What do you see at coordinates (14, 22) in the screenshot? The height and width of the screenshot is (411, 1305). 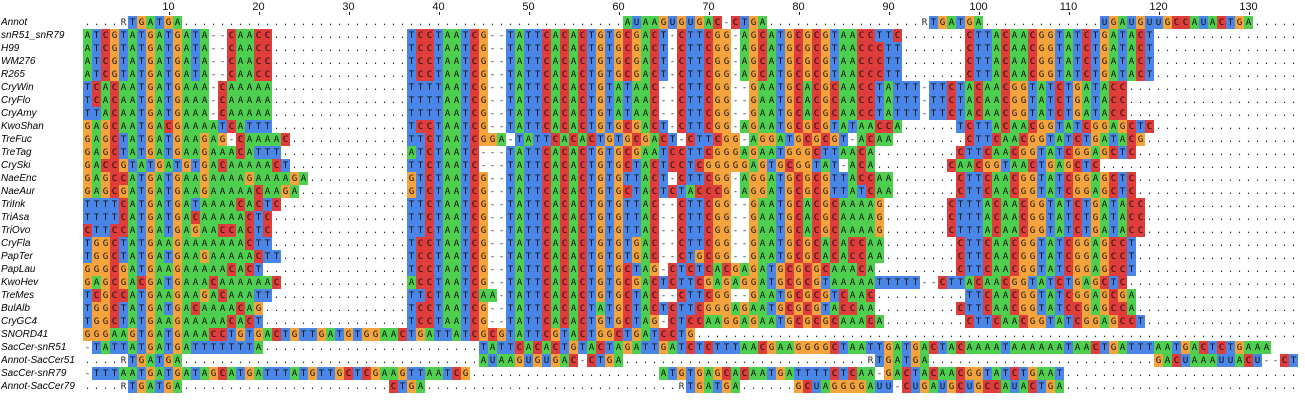 I see `sequence-name: Annot` at bounding box center [14, 22].